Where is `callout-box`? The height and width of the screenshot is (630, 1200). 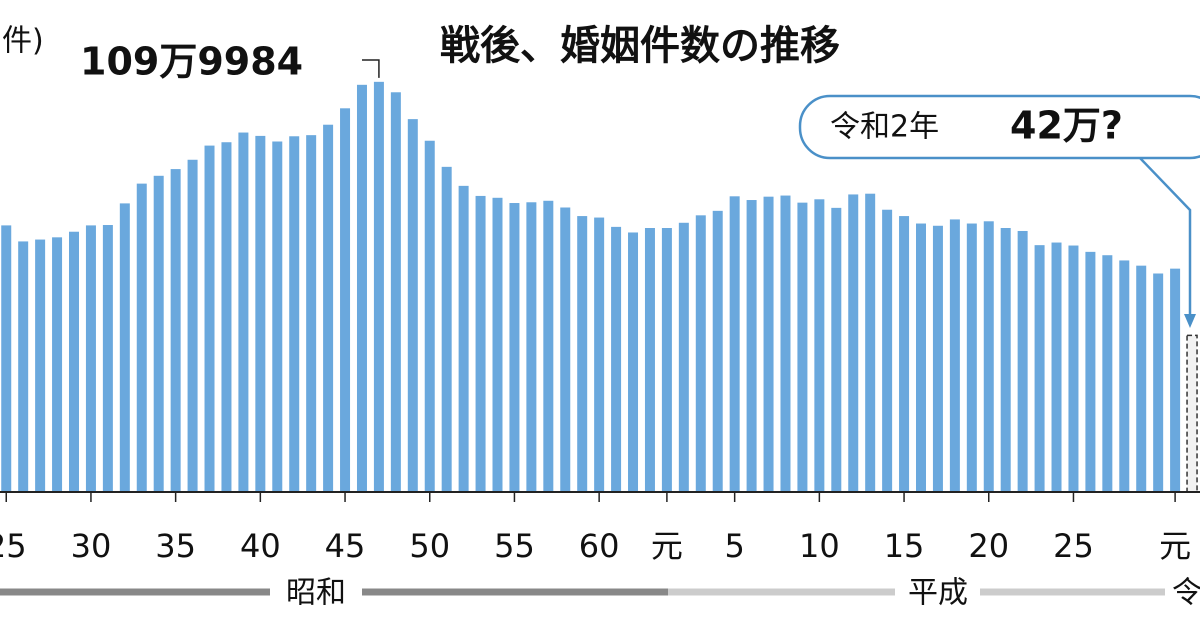 callout-box is located at coordinates (999, 127).